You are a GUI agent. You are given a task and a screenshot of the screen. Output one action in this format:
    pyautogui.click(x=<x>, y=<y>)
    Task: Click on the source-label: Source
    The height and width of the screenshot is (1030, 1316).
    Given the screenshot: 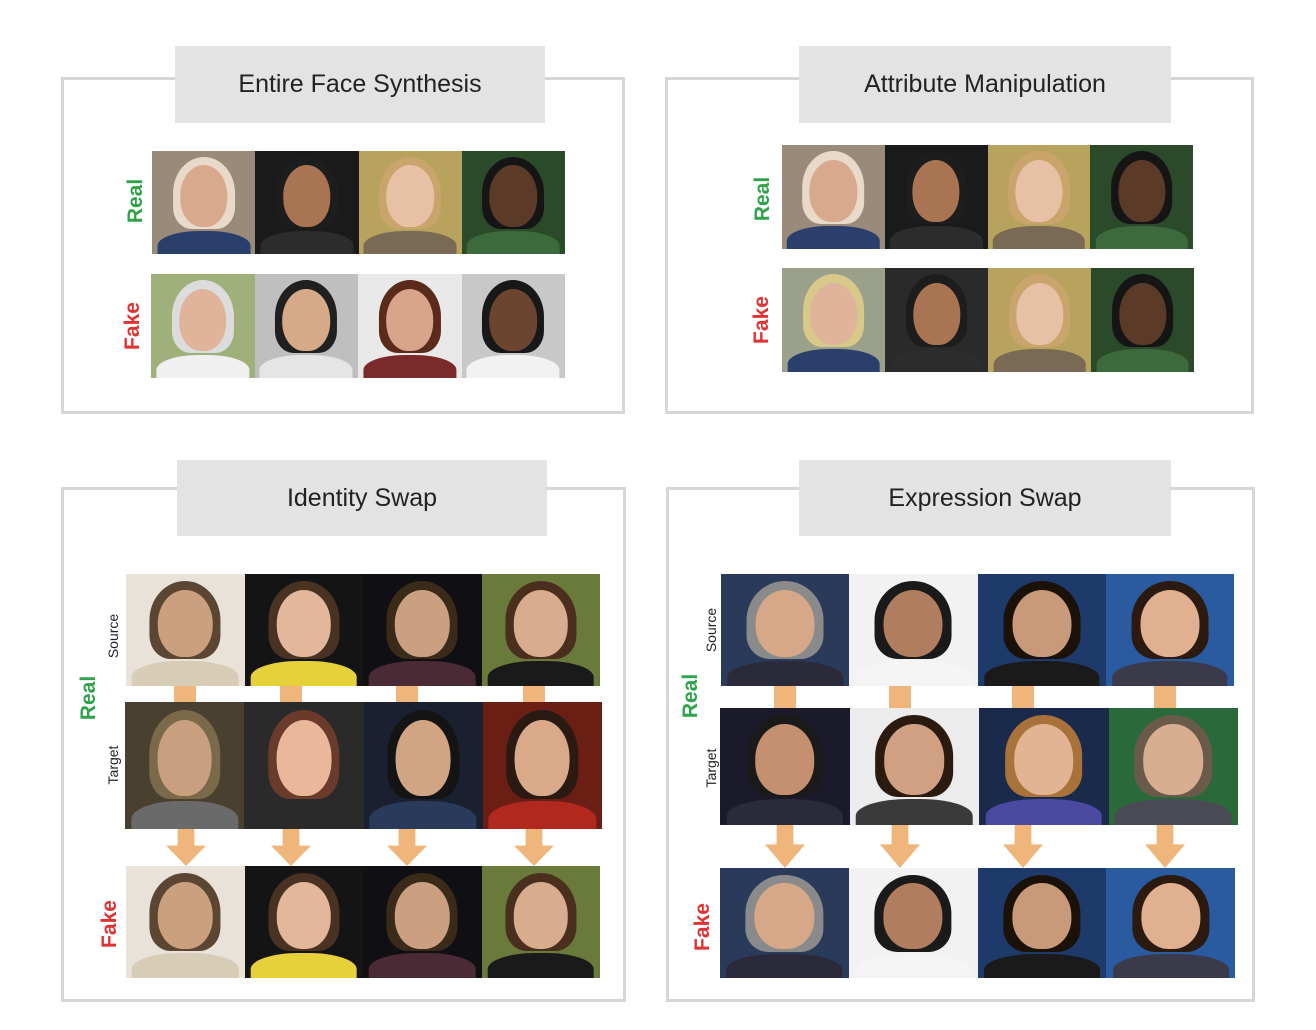 What is the action you would take?
    pyautogui.click(x=113, y=636)
    